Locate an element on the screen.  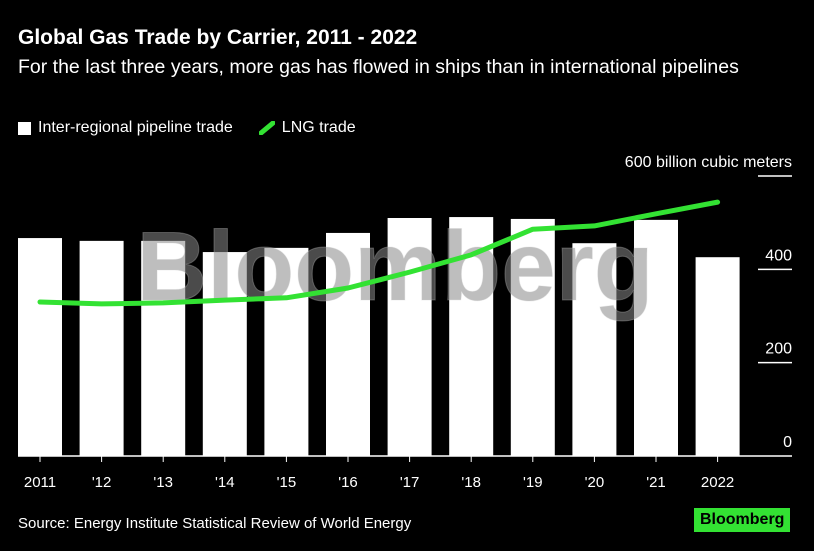
x-tick-label: '15 is located at coordinates (287, 482).